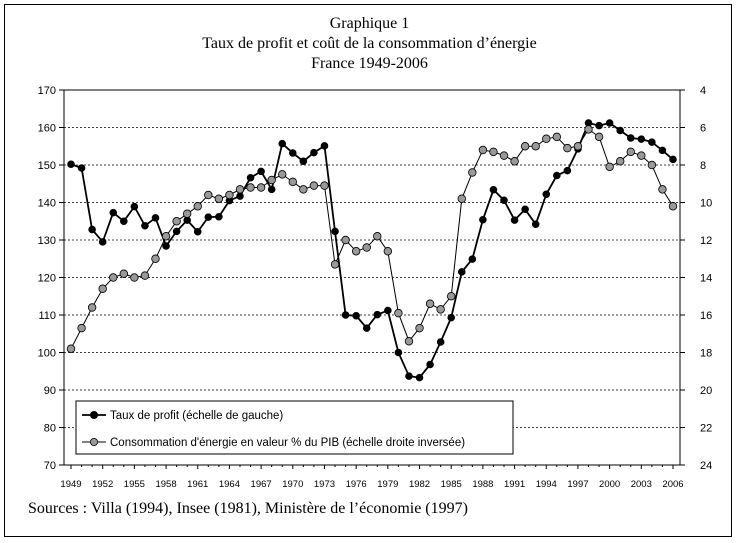 The height and width of the screenshot is (543, 739). What do you see at coordinates (706, 466) in the screenshot?
I see `right-tick-label: 24` at bounding box center [706, 466].